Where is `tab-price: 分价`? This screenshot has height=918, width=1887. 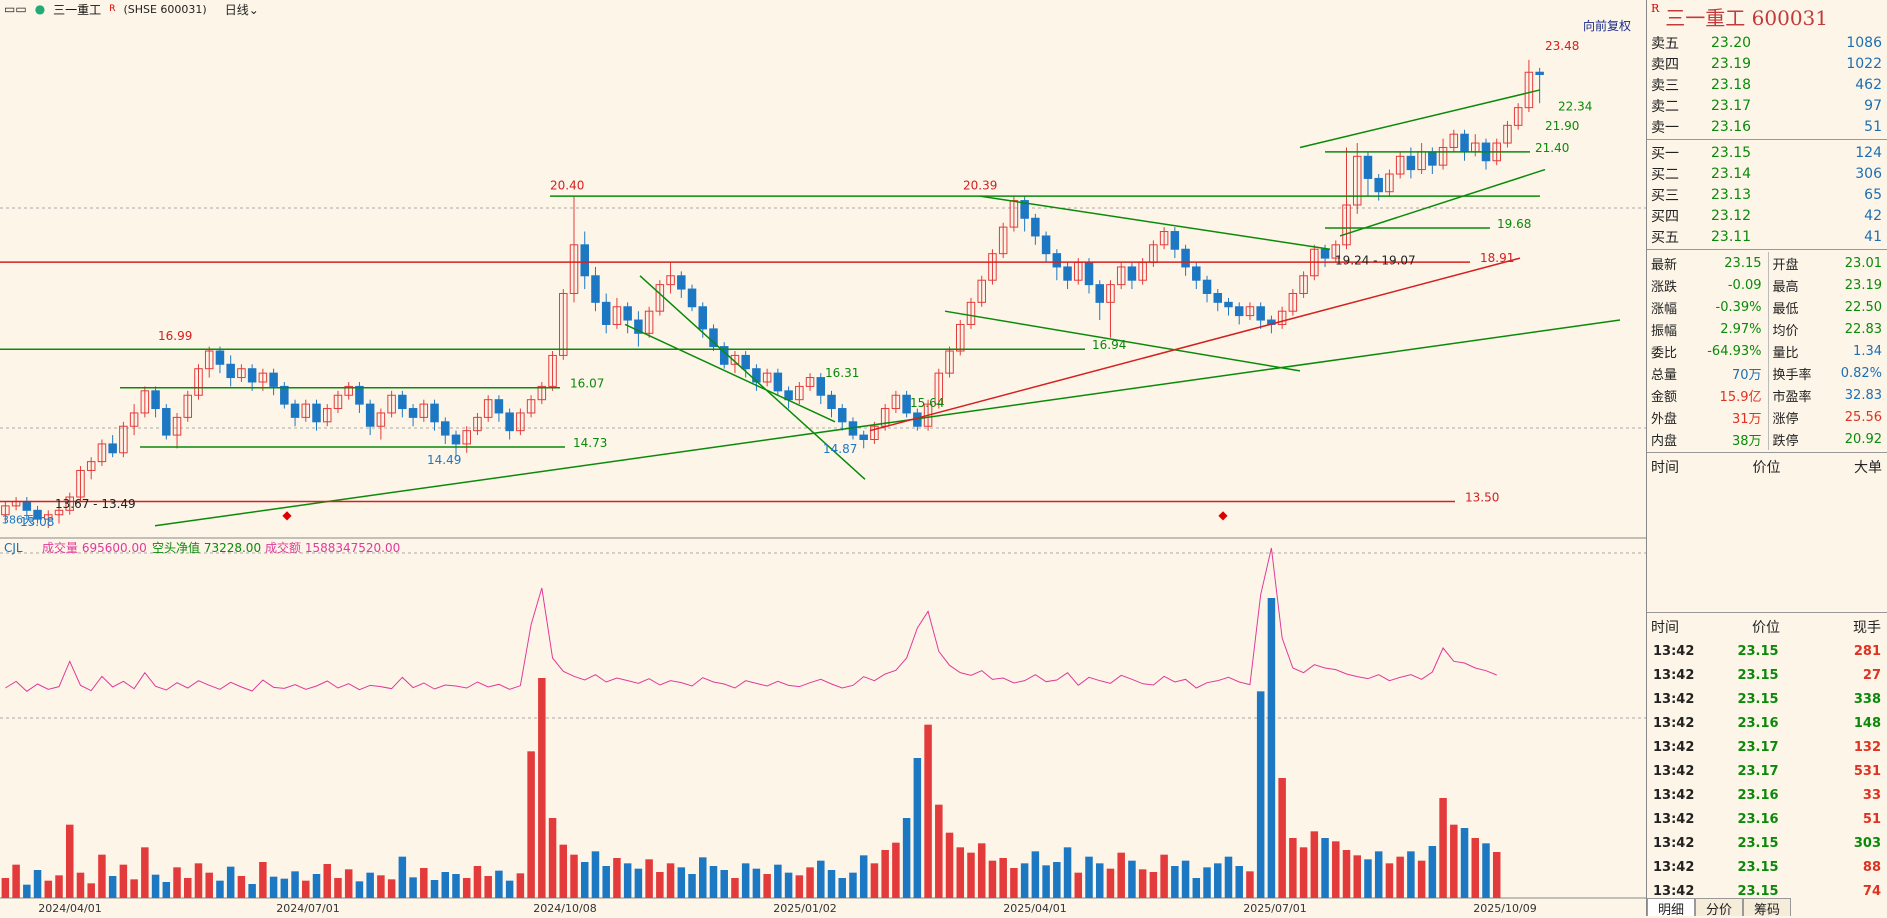
tab-price: 分价 is located at coordinates (1719, 907).